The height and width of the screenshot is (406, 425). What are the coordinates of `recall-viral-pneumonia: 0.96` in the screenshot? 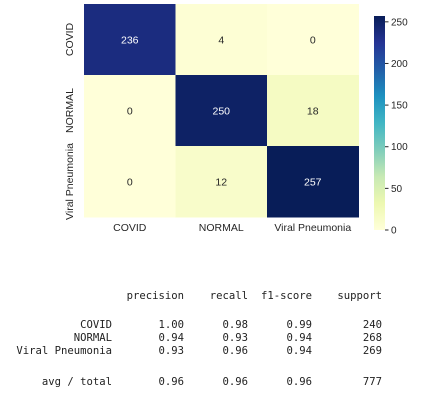 It's located at (235, 351).